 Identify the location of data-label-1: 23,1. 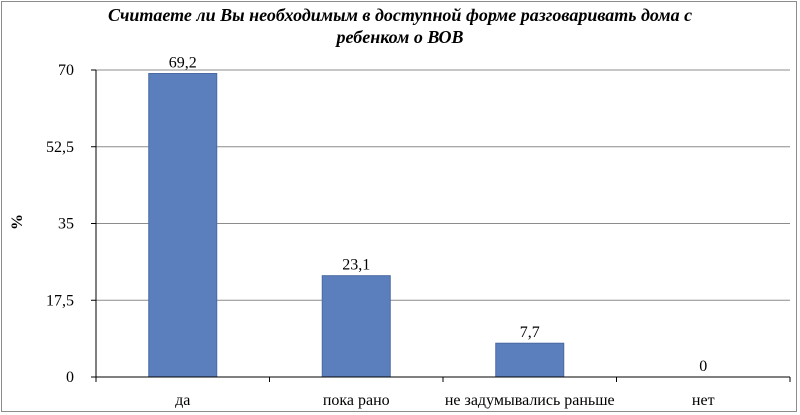
(356, 265).